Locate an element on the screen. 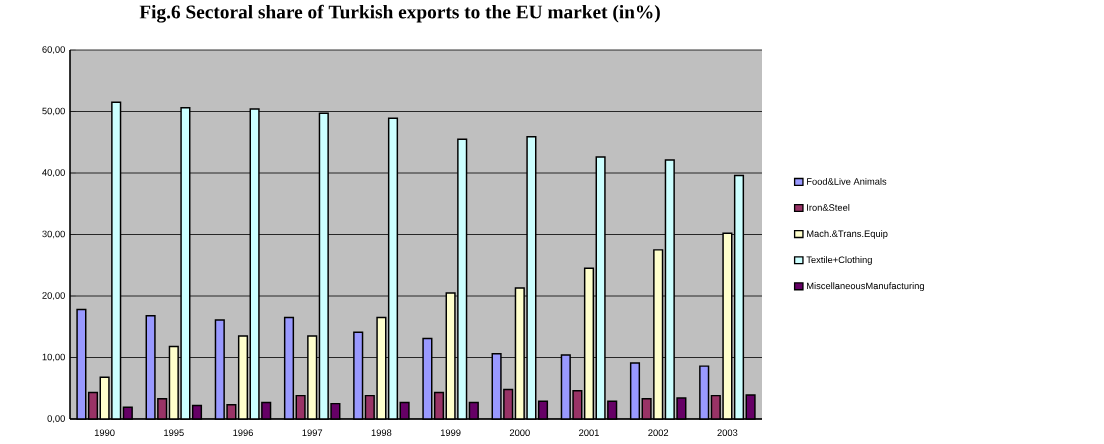  x-tick-label: 1996 is located at coordinates (243, 432).